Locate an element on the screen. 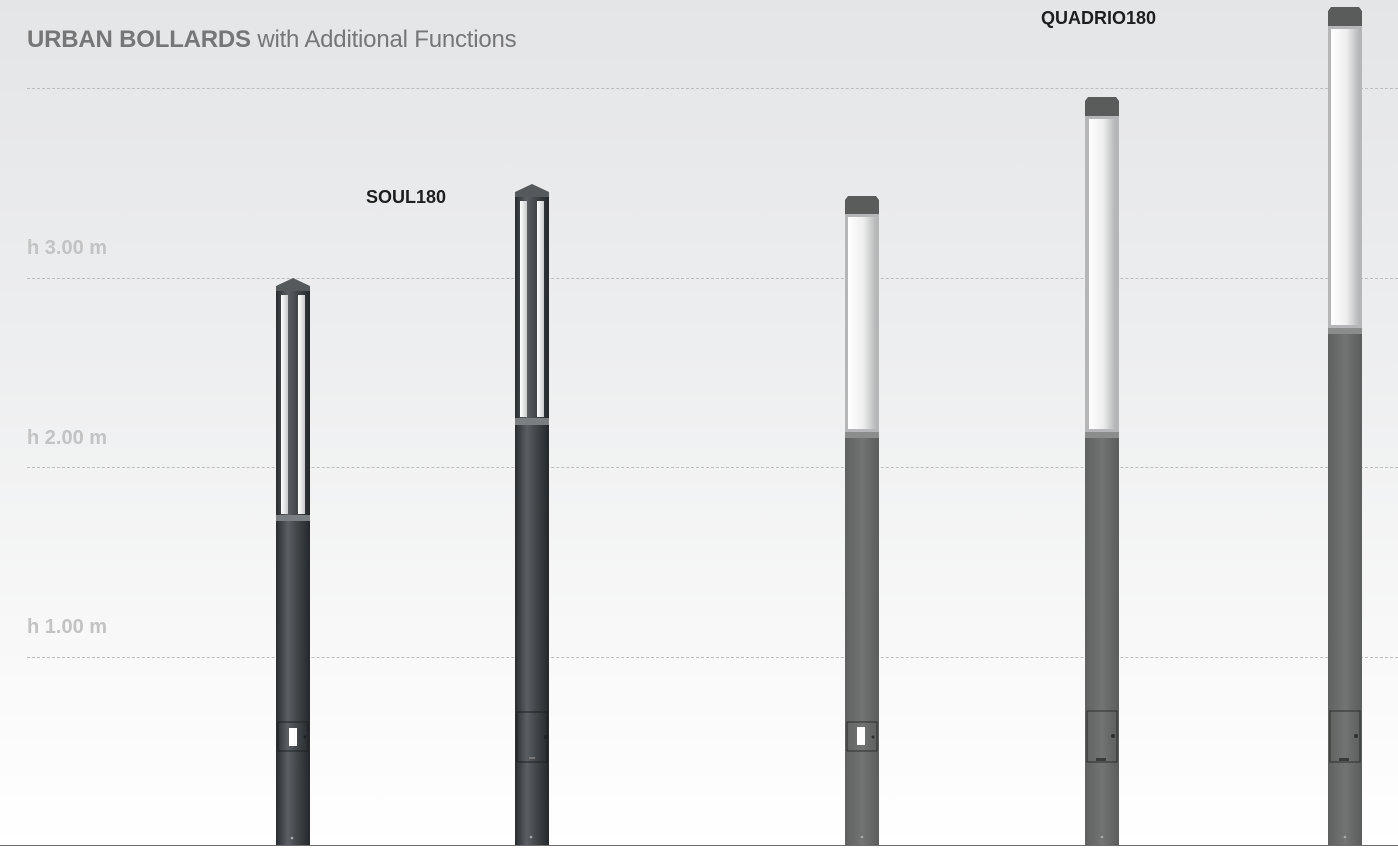 This screenshot has height=848, width=1398. title-rest: with Additional Functions is located at coordinates (383, 39).